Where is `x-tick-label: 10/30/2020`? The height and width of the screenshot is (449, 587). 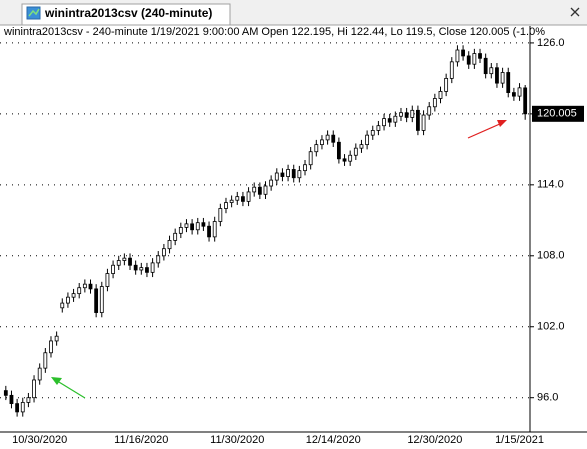 x-tick-label: 10/30/2020 is located at coordinates (39, 440).